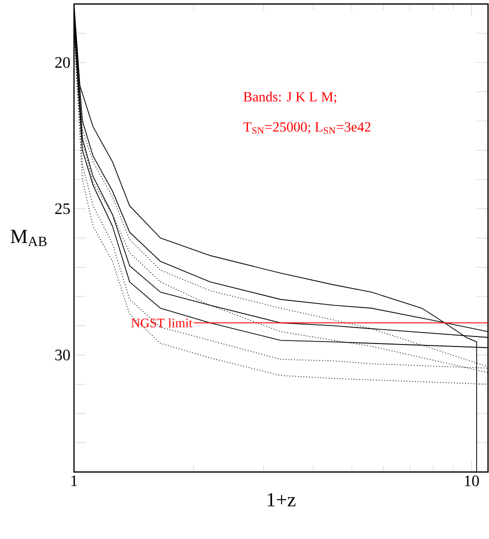 Image resolution: width=489 pixels, height=539 pixels. I want to click on x-tick-label: 1, so click(74, 481).